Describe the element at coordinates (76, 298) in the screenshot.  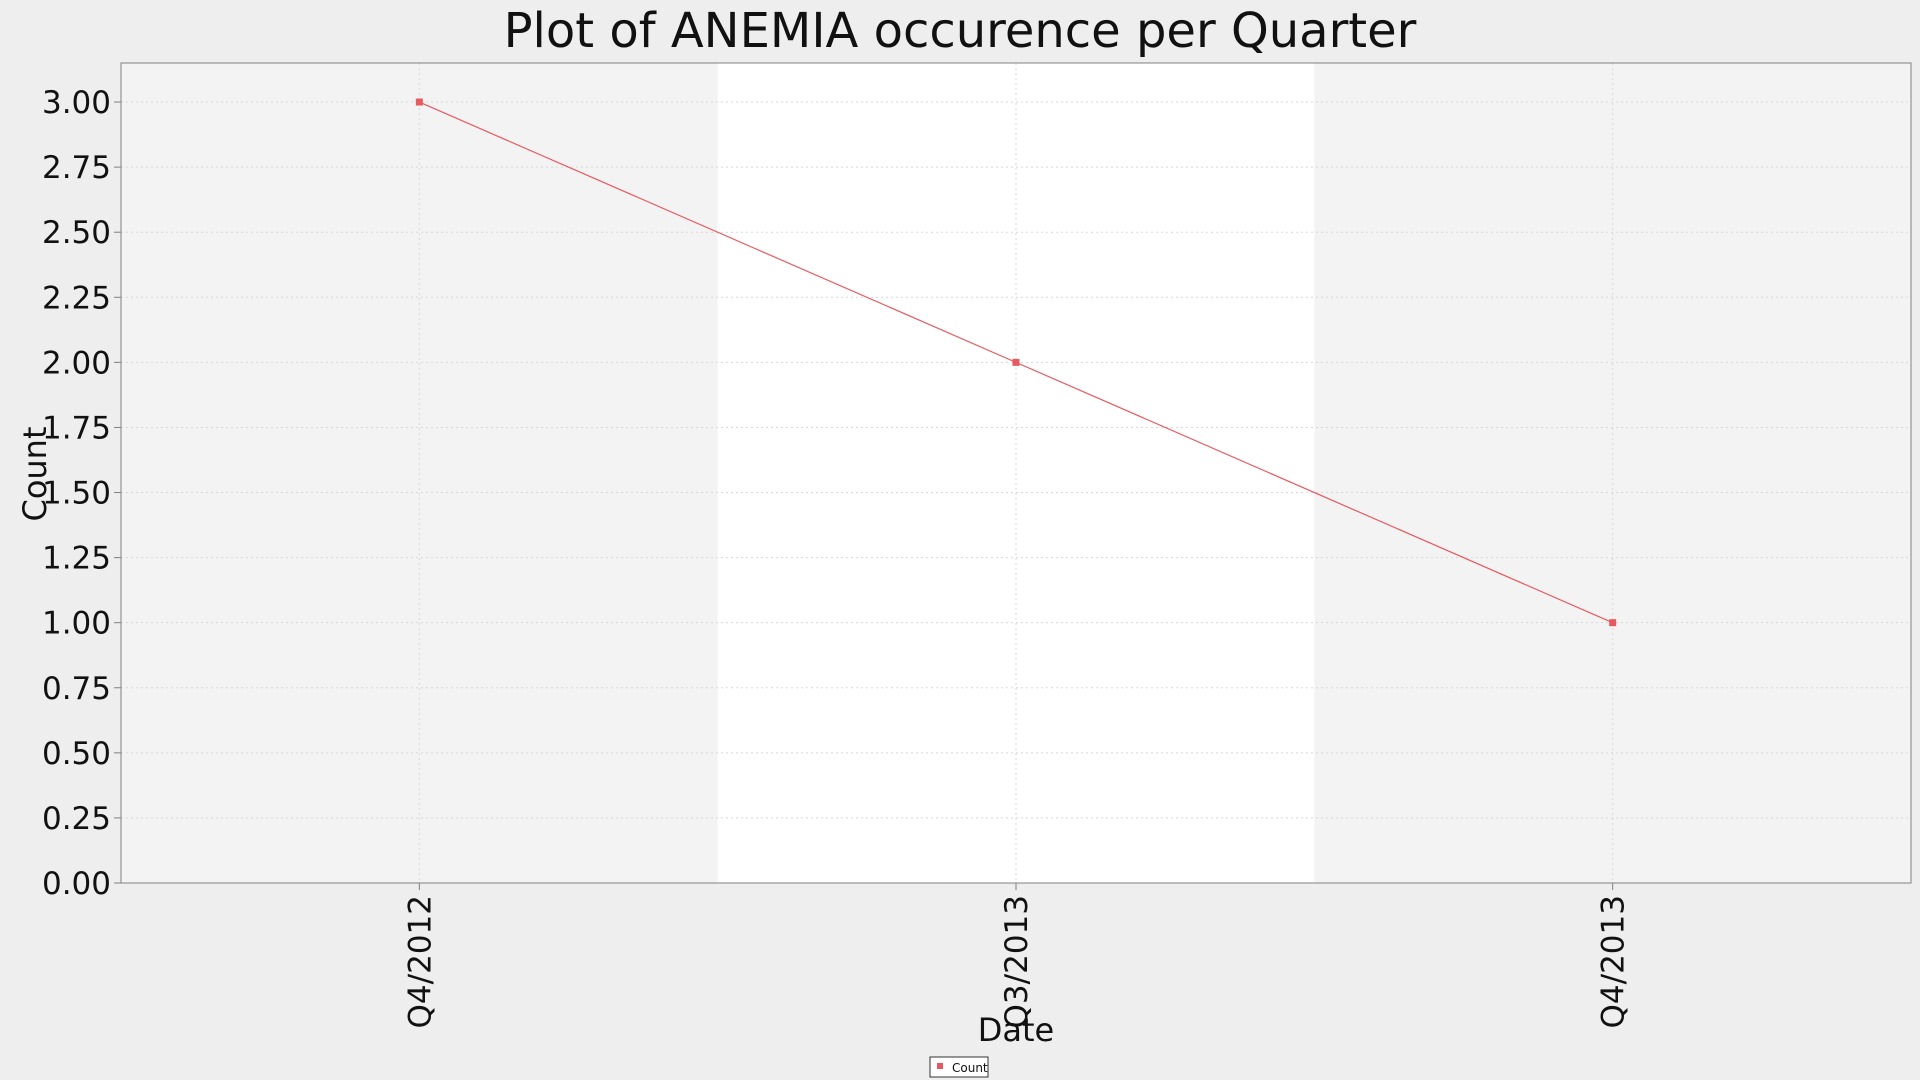
I see `y-tick-label: 2.25` at that location.